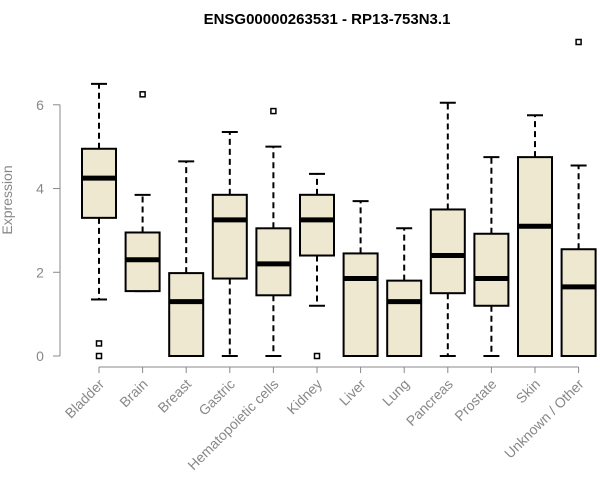  Describe the element at coordinates (395, 392) in the screenshot. I see `x-tick-label: Lung` at that location.